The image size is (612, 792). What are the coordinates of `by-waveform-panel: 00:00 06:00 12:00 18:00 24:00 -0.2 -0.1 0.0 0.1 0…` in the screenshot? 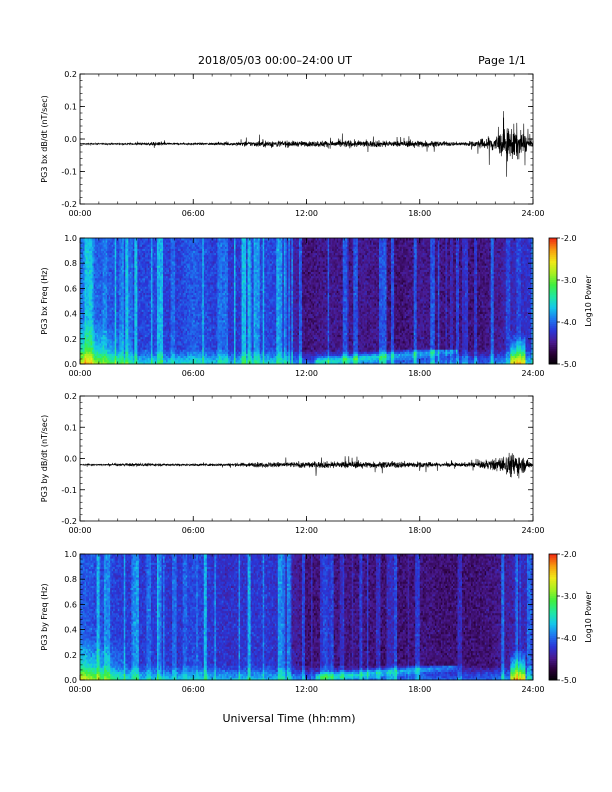 It's located at (292, 463).